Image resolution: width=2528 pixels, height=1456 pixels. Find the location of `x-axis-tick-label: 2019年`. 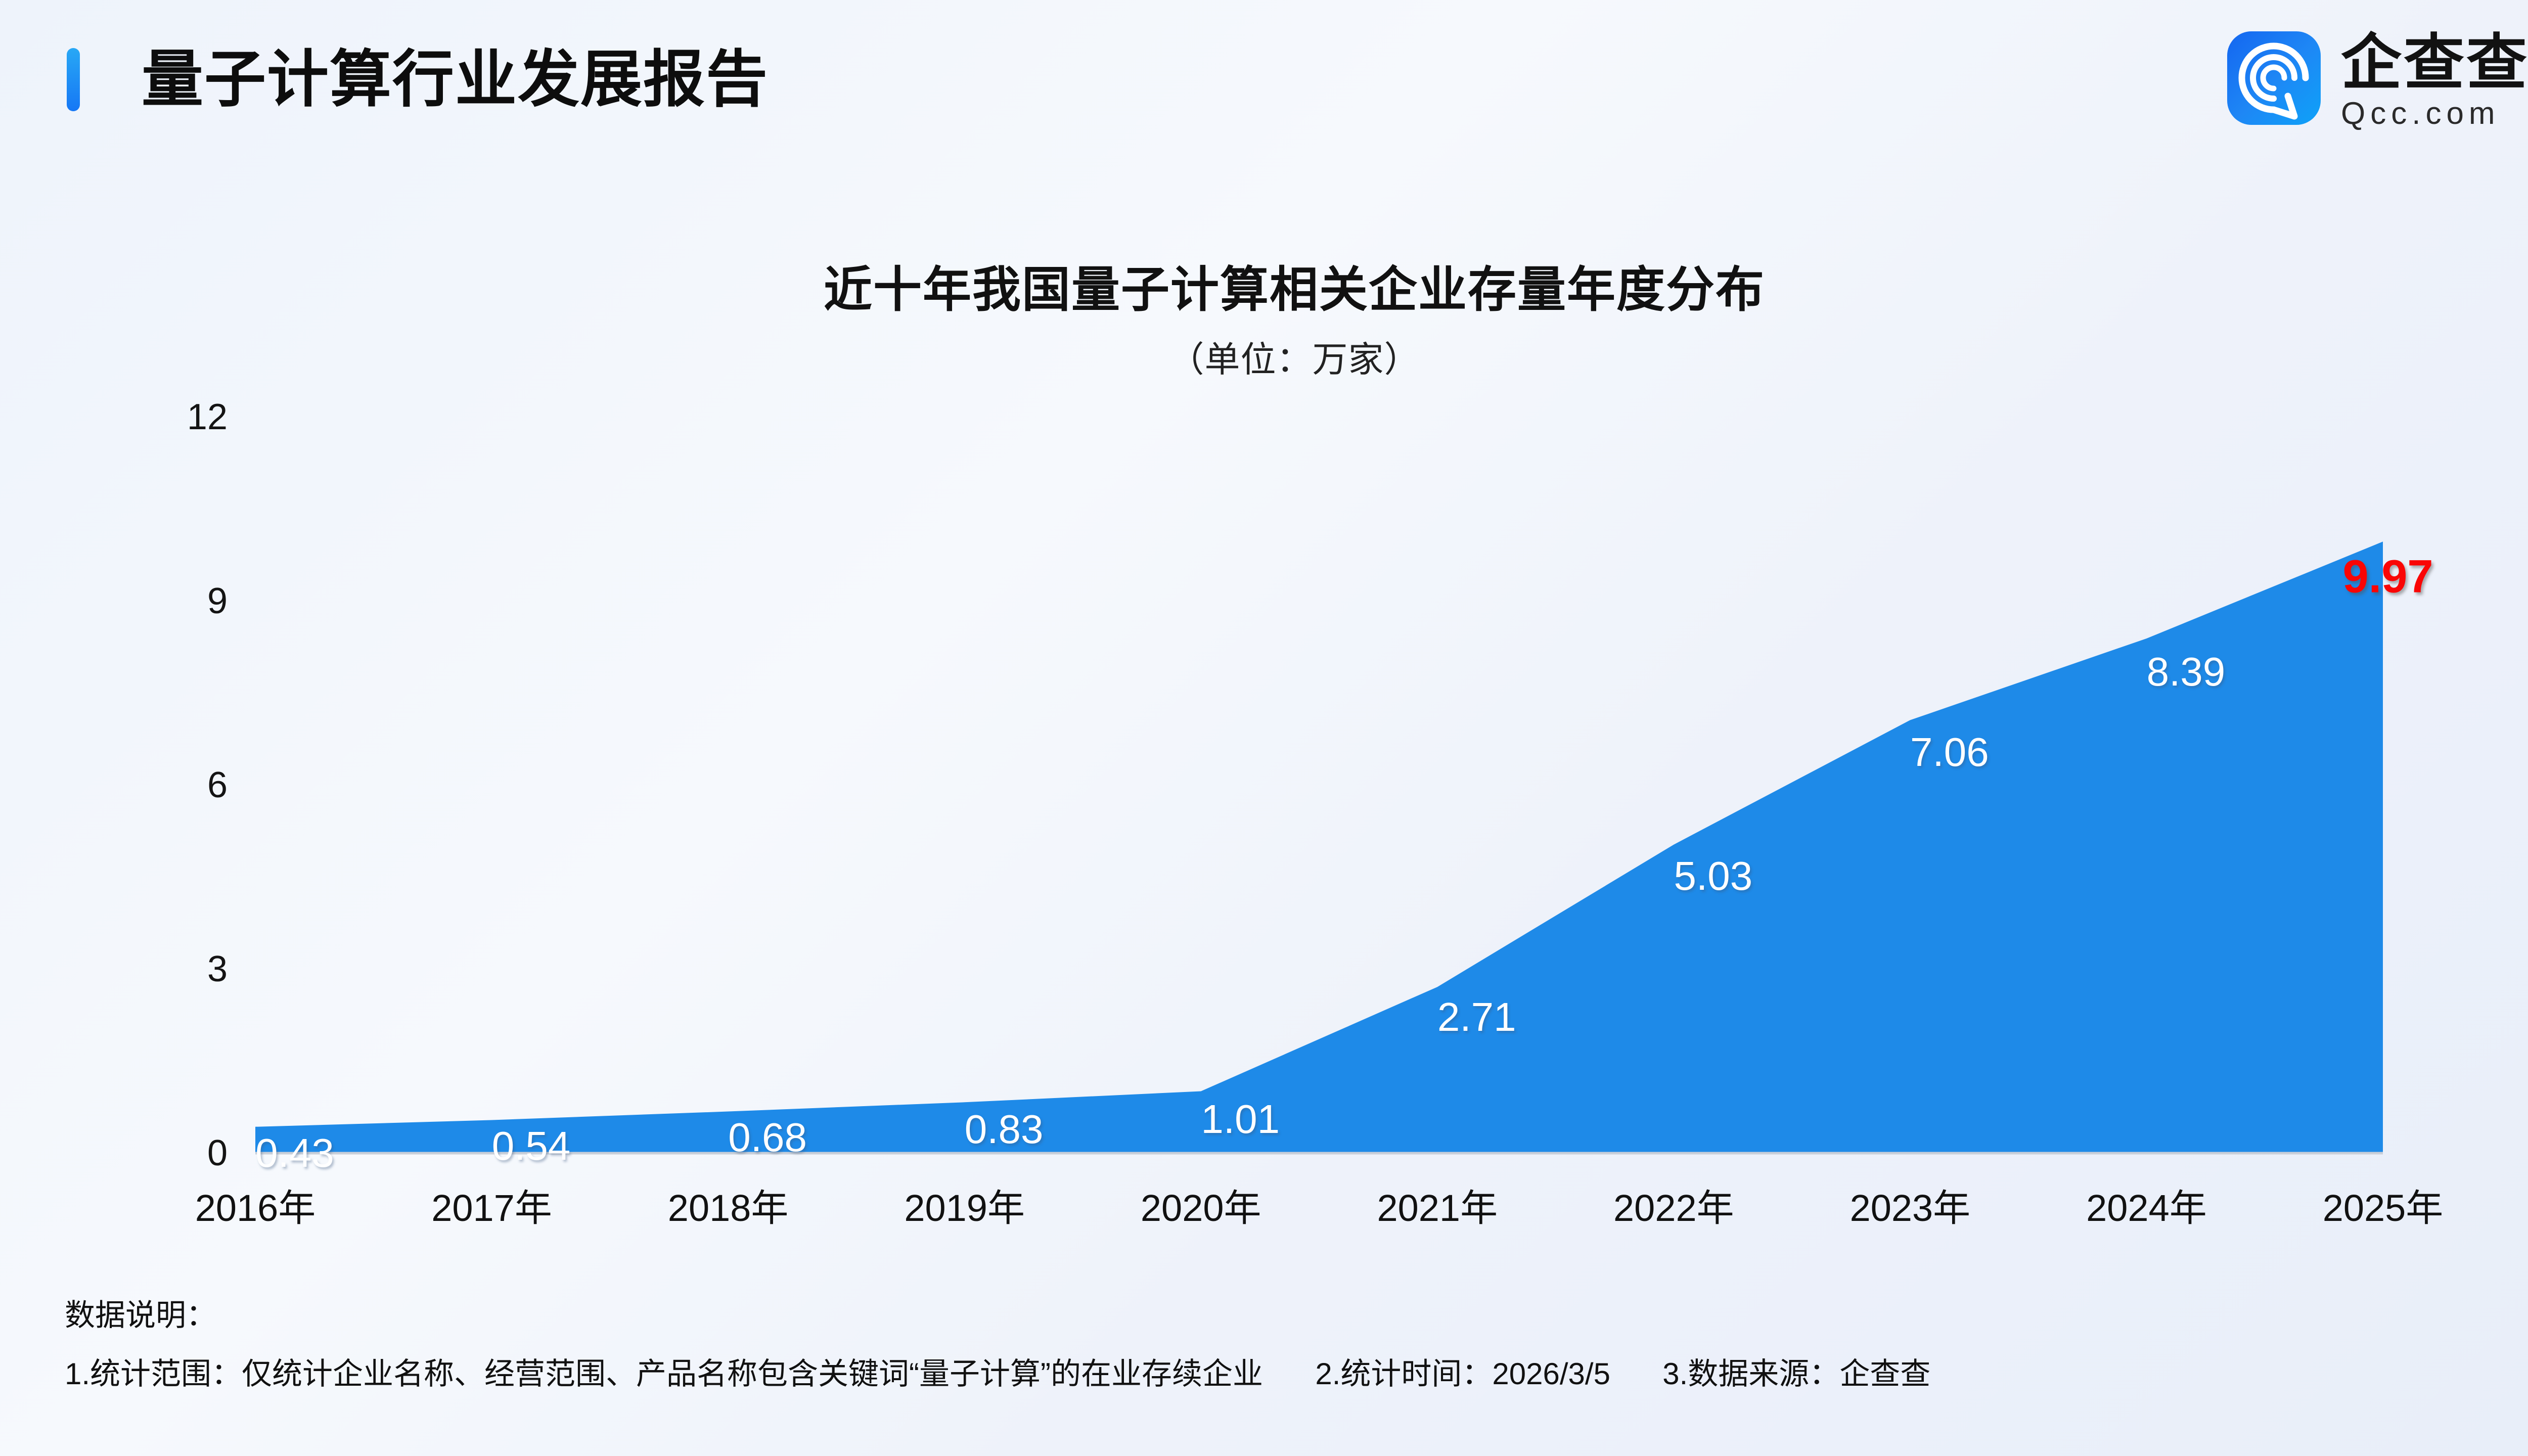

x-axis-tick-label: 2019年 is located at coordinates (965, 1208).